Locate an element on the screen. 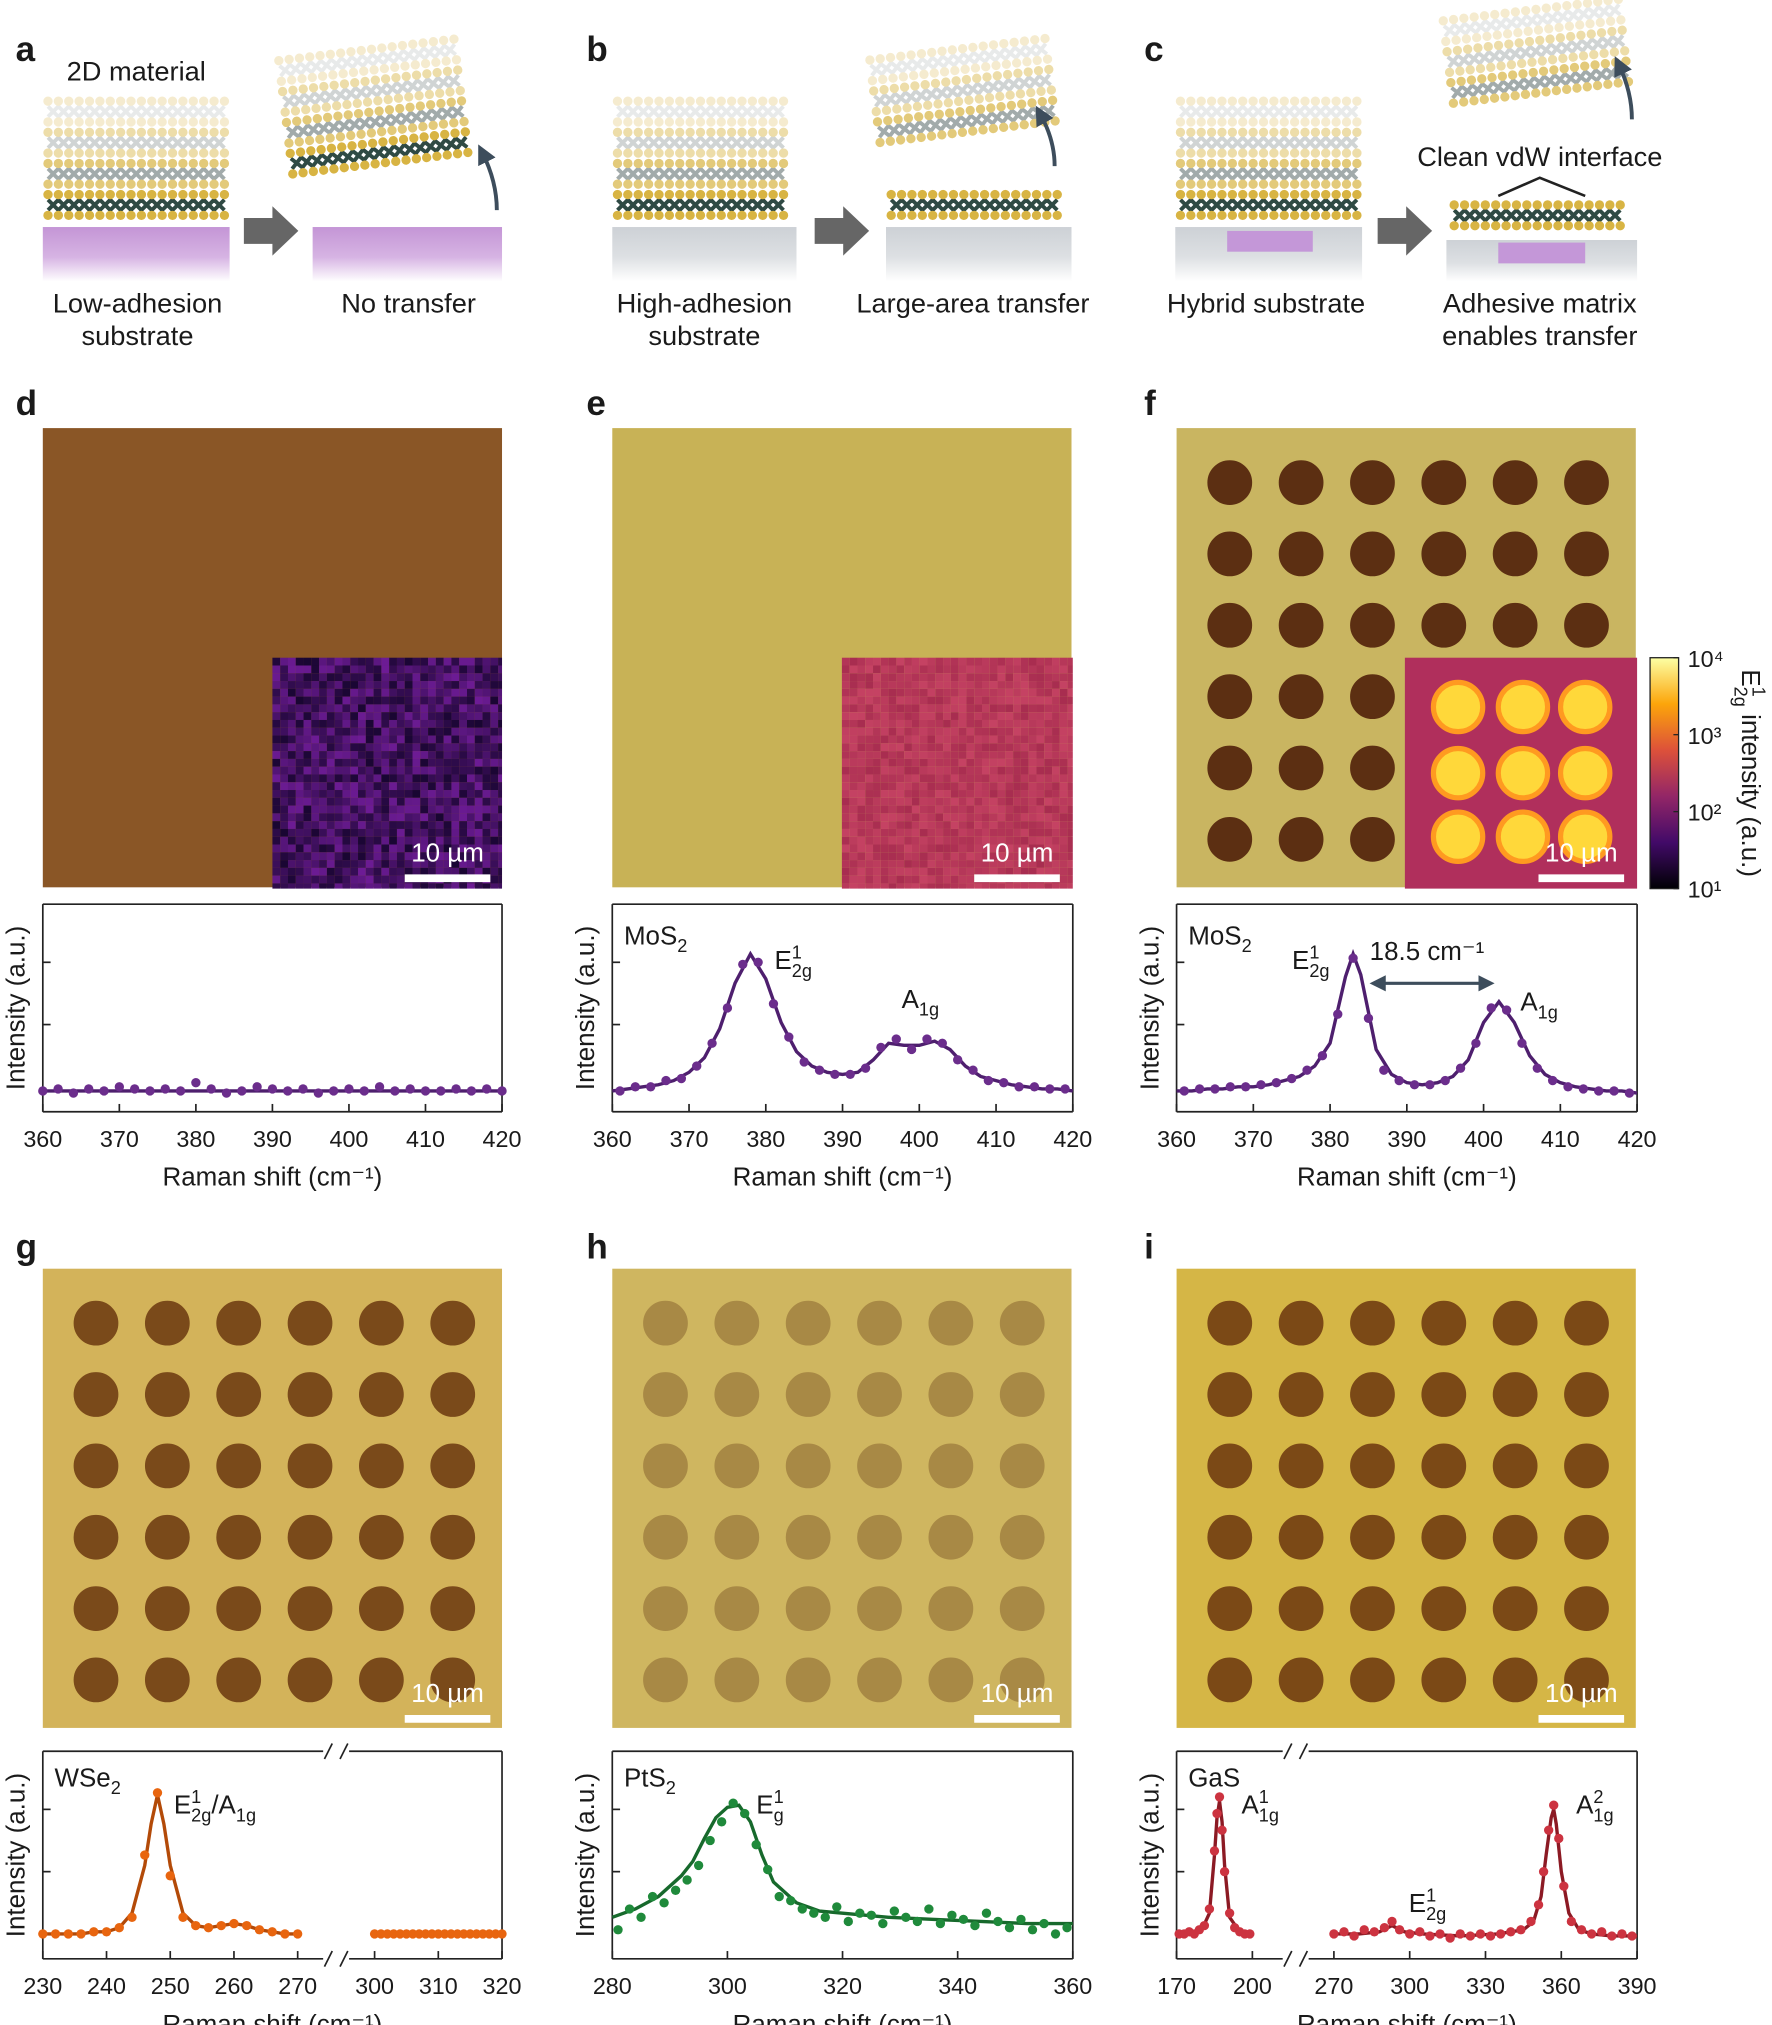 This screenshot has height=2025, width=1772. x-axis-label: Raman shift (cm⁻¹) is located at coordinates (273, 2018).